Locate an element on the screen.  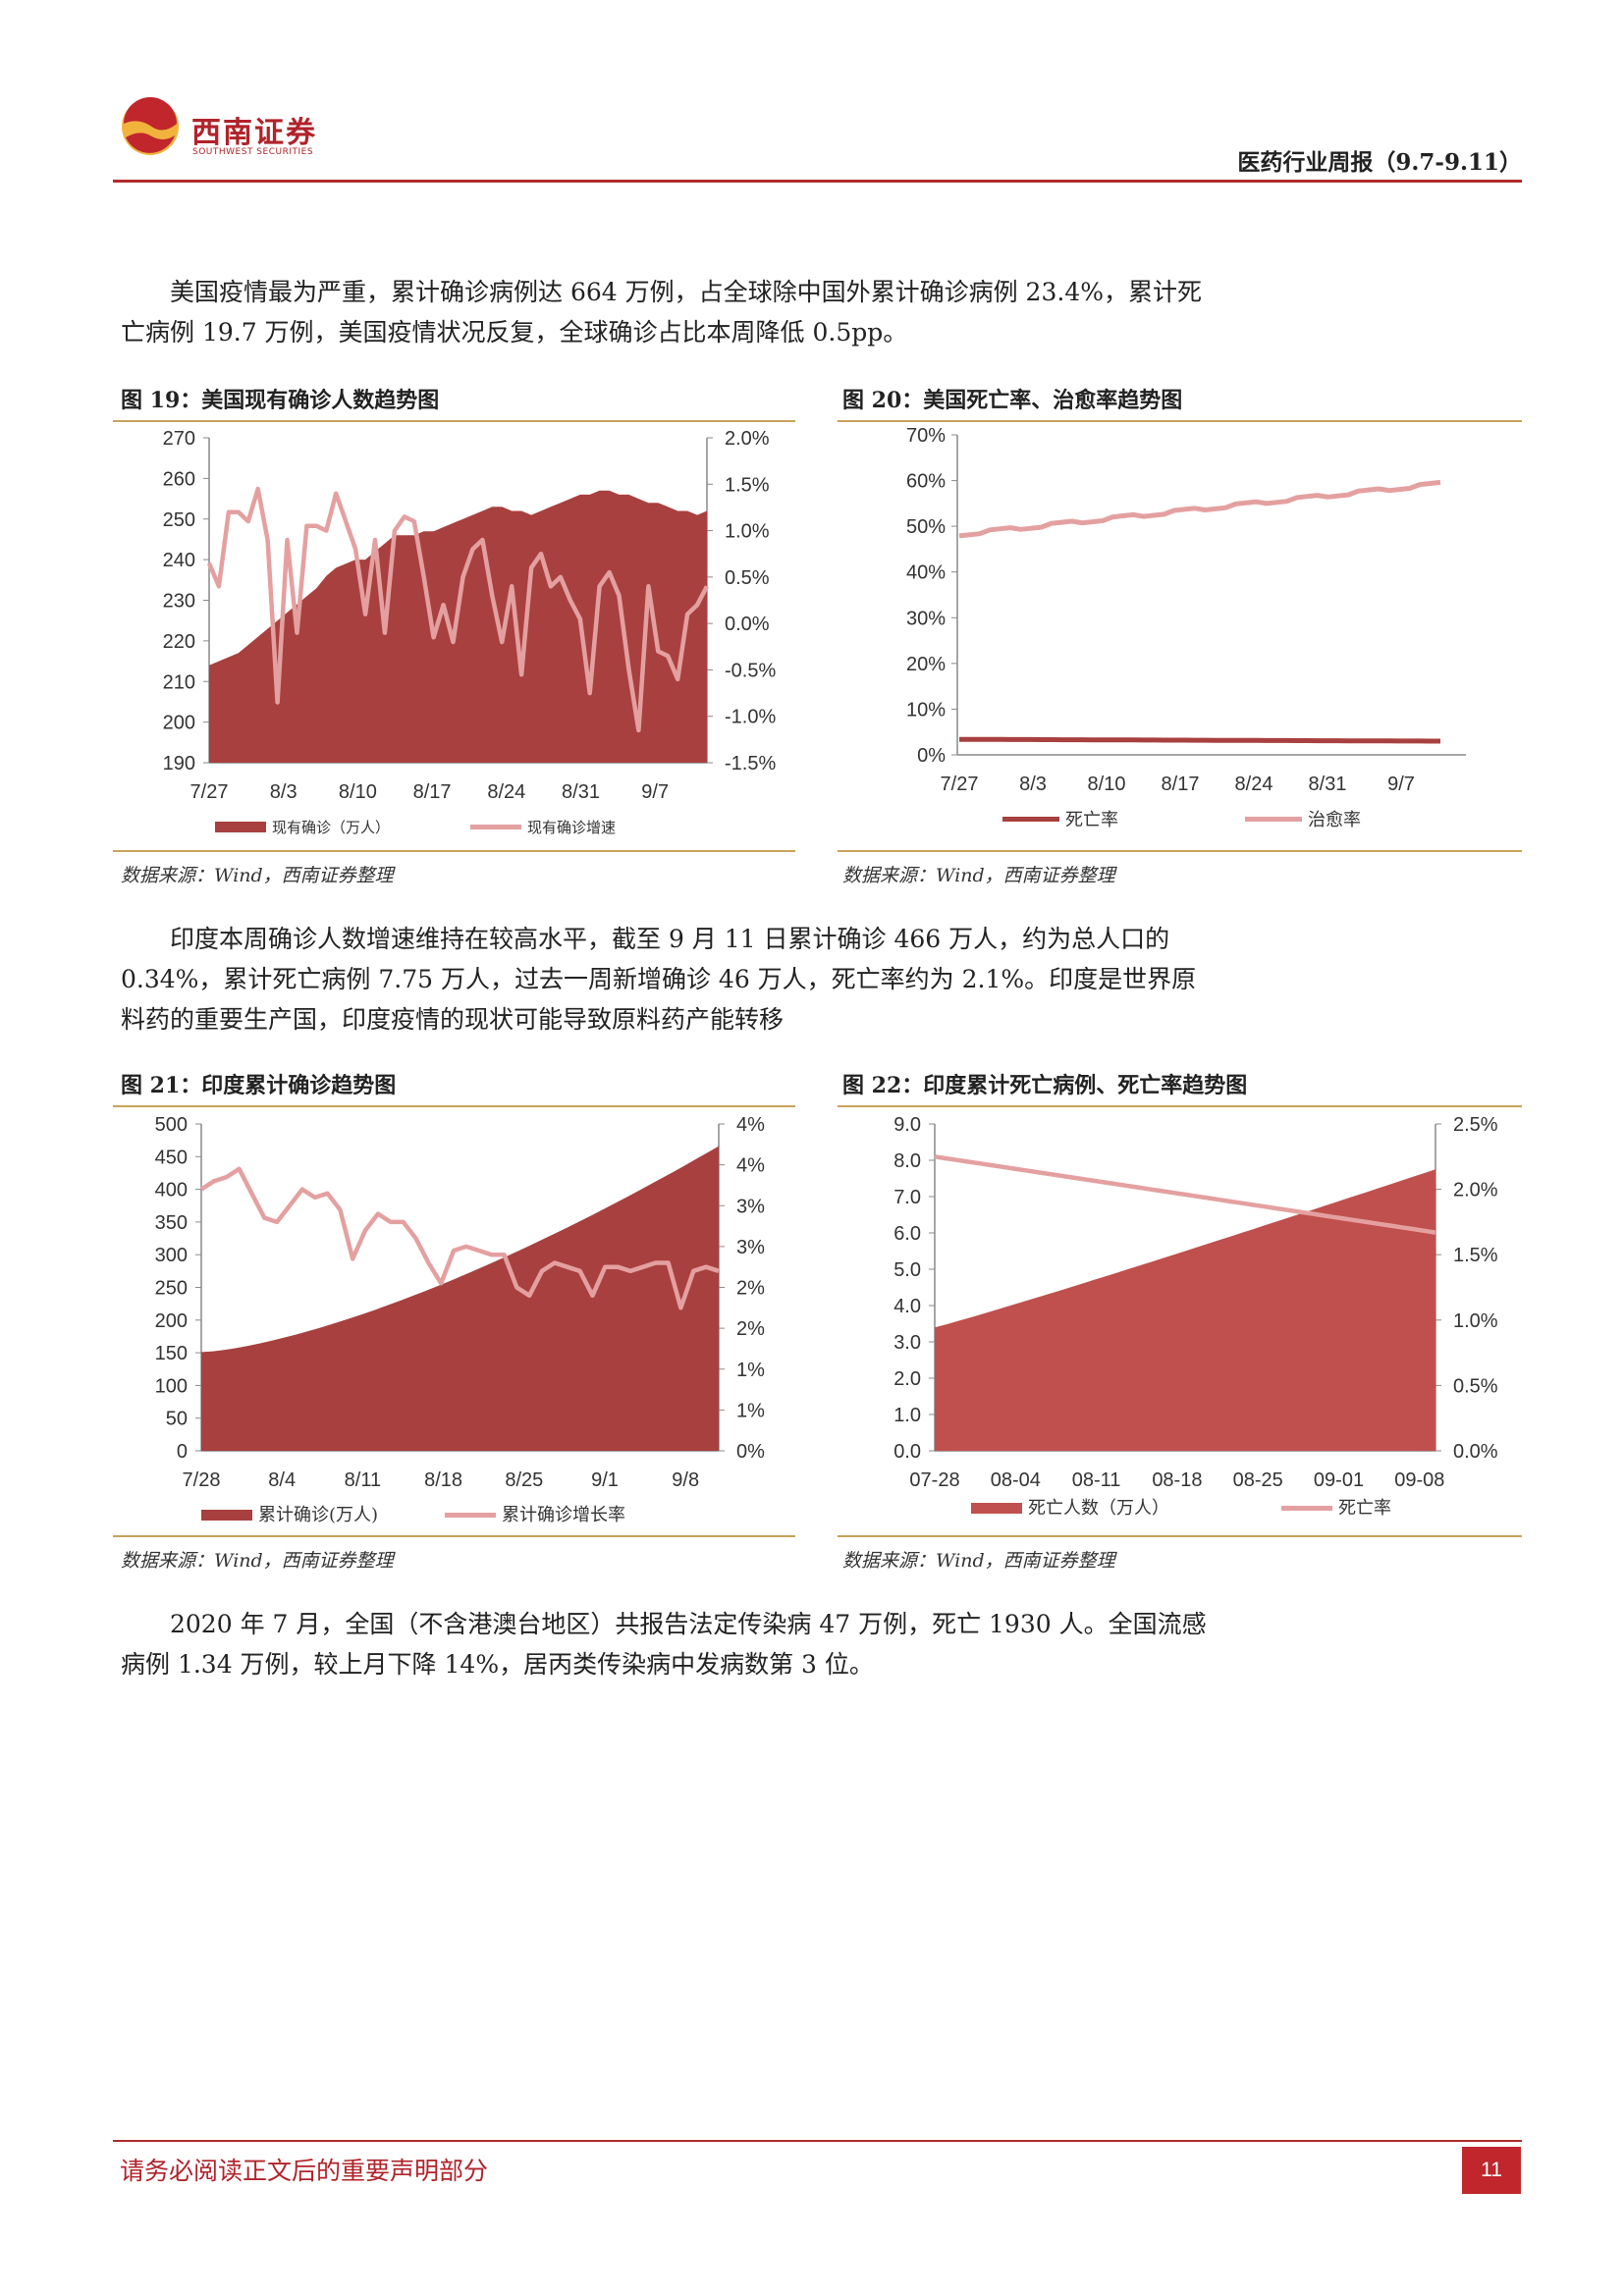
x-axis-tick-label: 8/4 is located at coordinates (282, 1480).